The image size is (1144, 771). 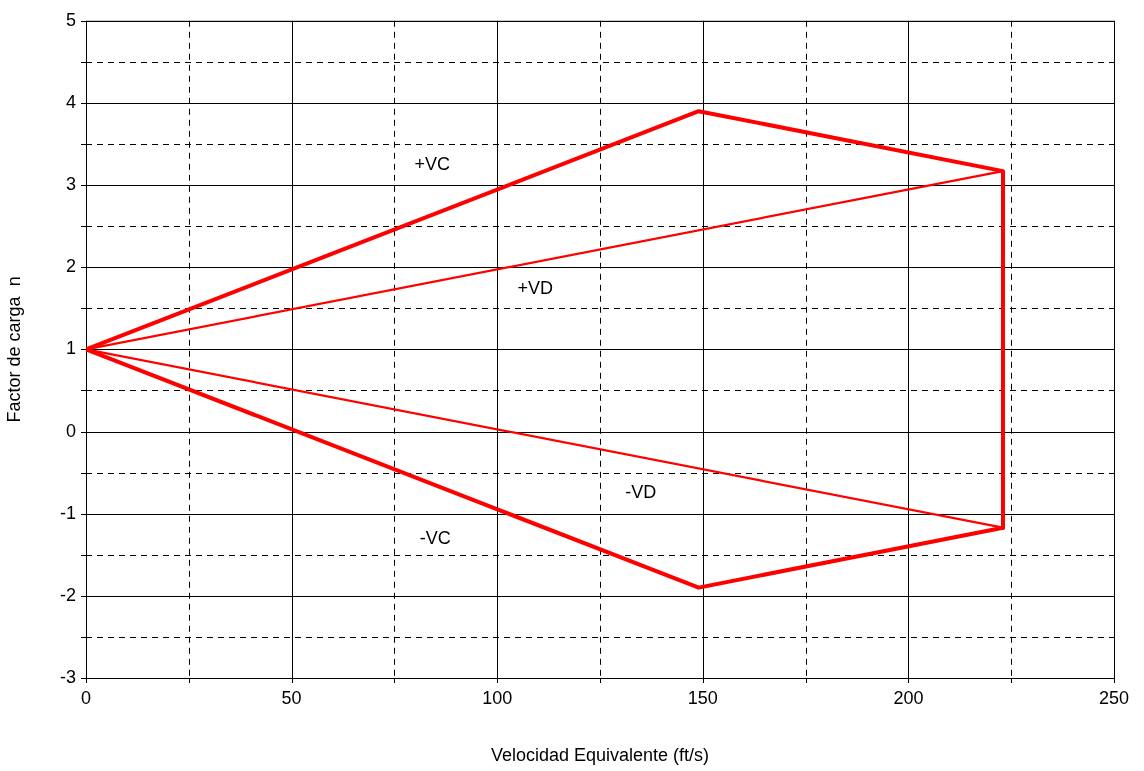 What do you see at coordinates (435, 538) in the screenshot?
I see `series-label: -VC` at bounding box center [435, 538].